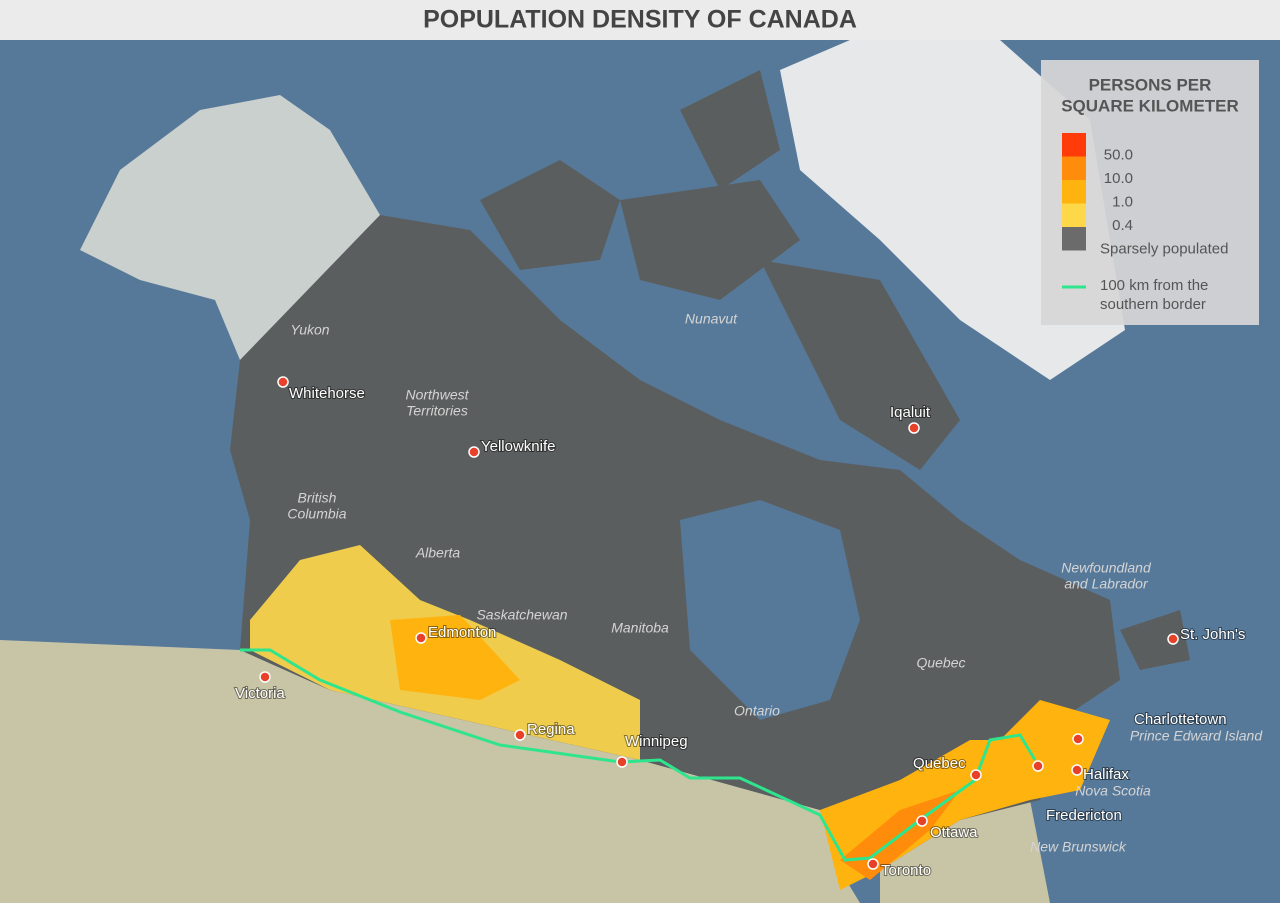  What do you see at coordinates (1122, 201) in the screenshot?
I see `legend-label: 1.0` at bounding box center [1122, 201].